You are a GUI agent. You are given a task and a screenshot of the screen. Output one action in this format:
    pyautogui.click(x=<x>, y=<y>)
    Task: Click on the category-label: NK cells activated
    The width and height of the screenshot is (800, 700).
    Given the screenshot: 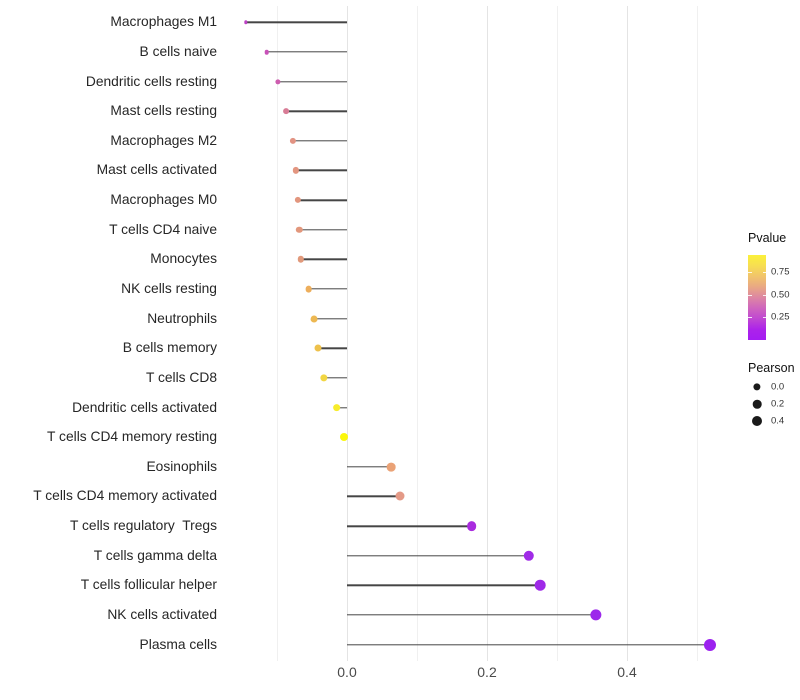 What is the action you would take?
    pyautogui.click(x=162, y=615)
    